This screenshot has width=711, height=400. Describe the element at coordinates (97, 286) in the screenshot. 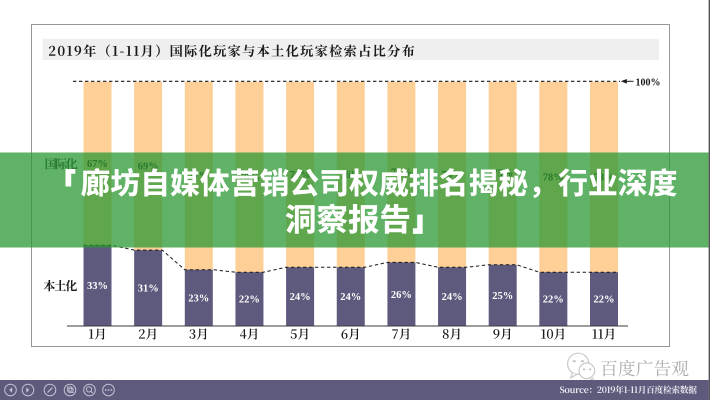

I see `svg-text: 33%` at that location.